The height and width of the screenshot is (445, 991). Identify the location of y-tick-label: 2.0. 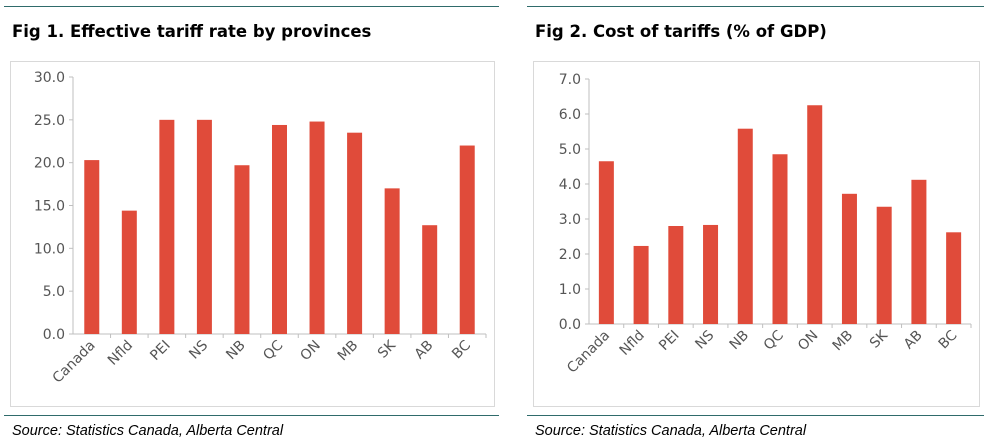
(570, 255).